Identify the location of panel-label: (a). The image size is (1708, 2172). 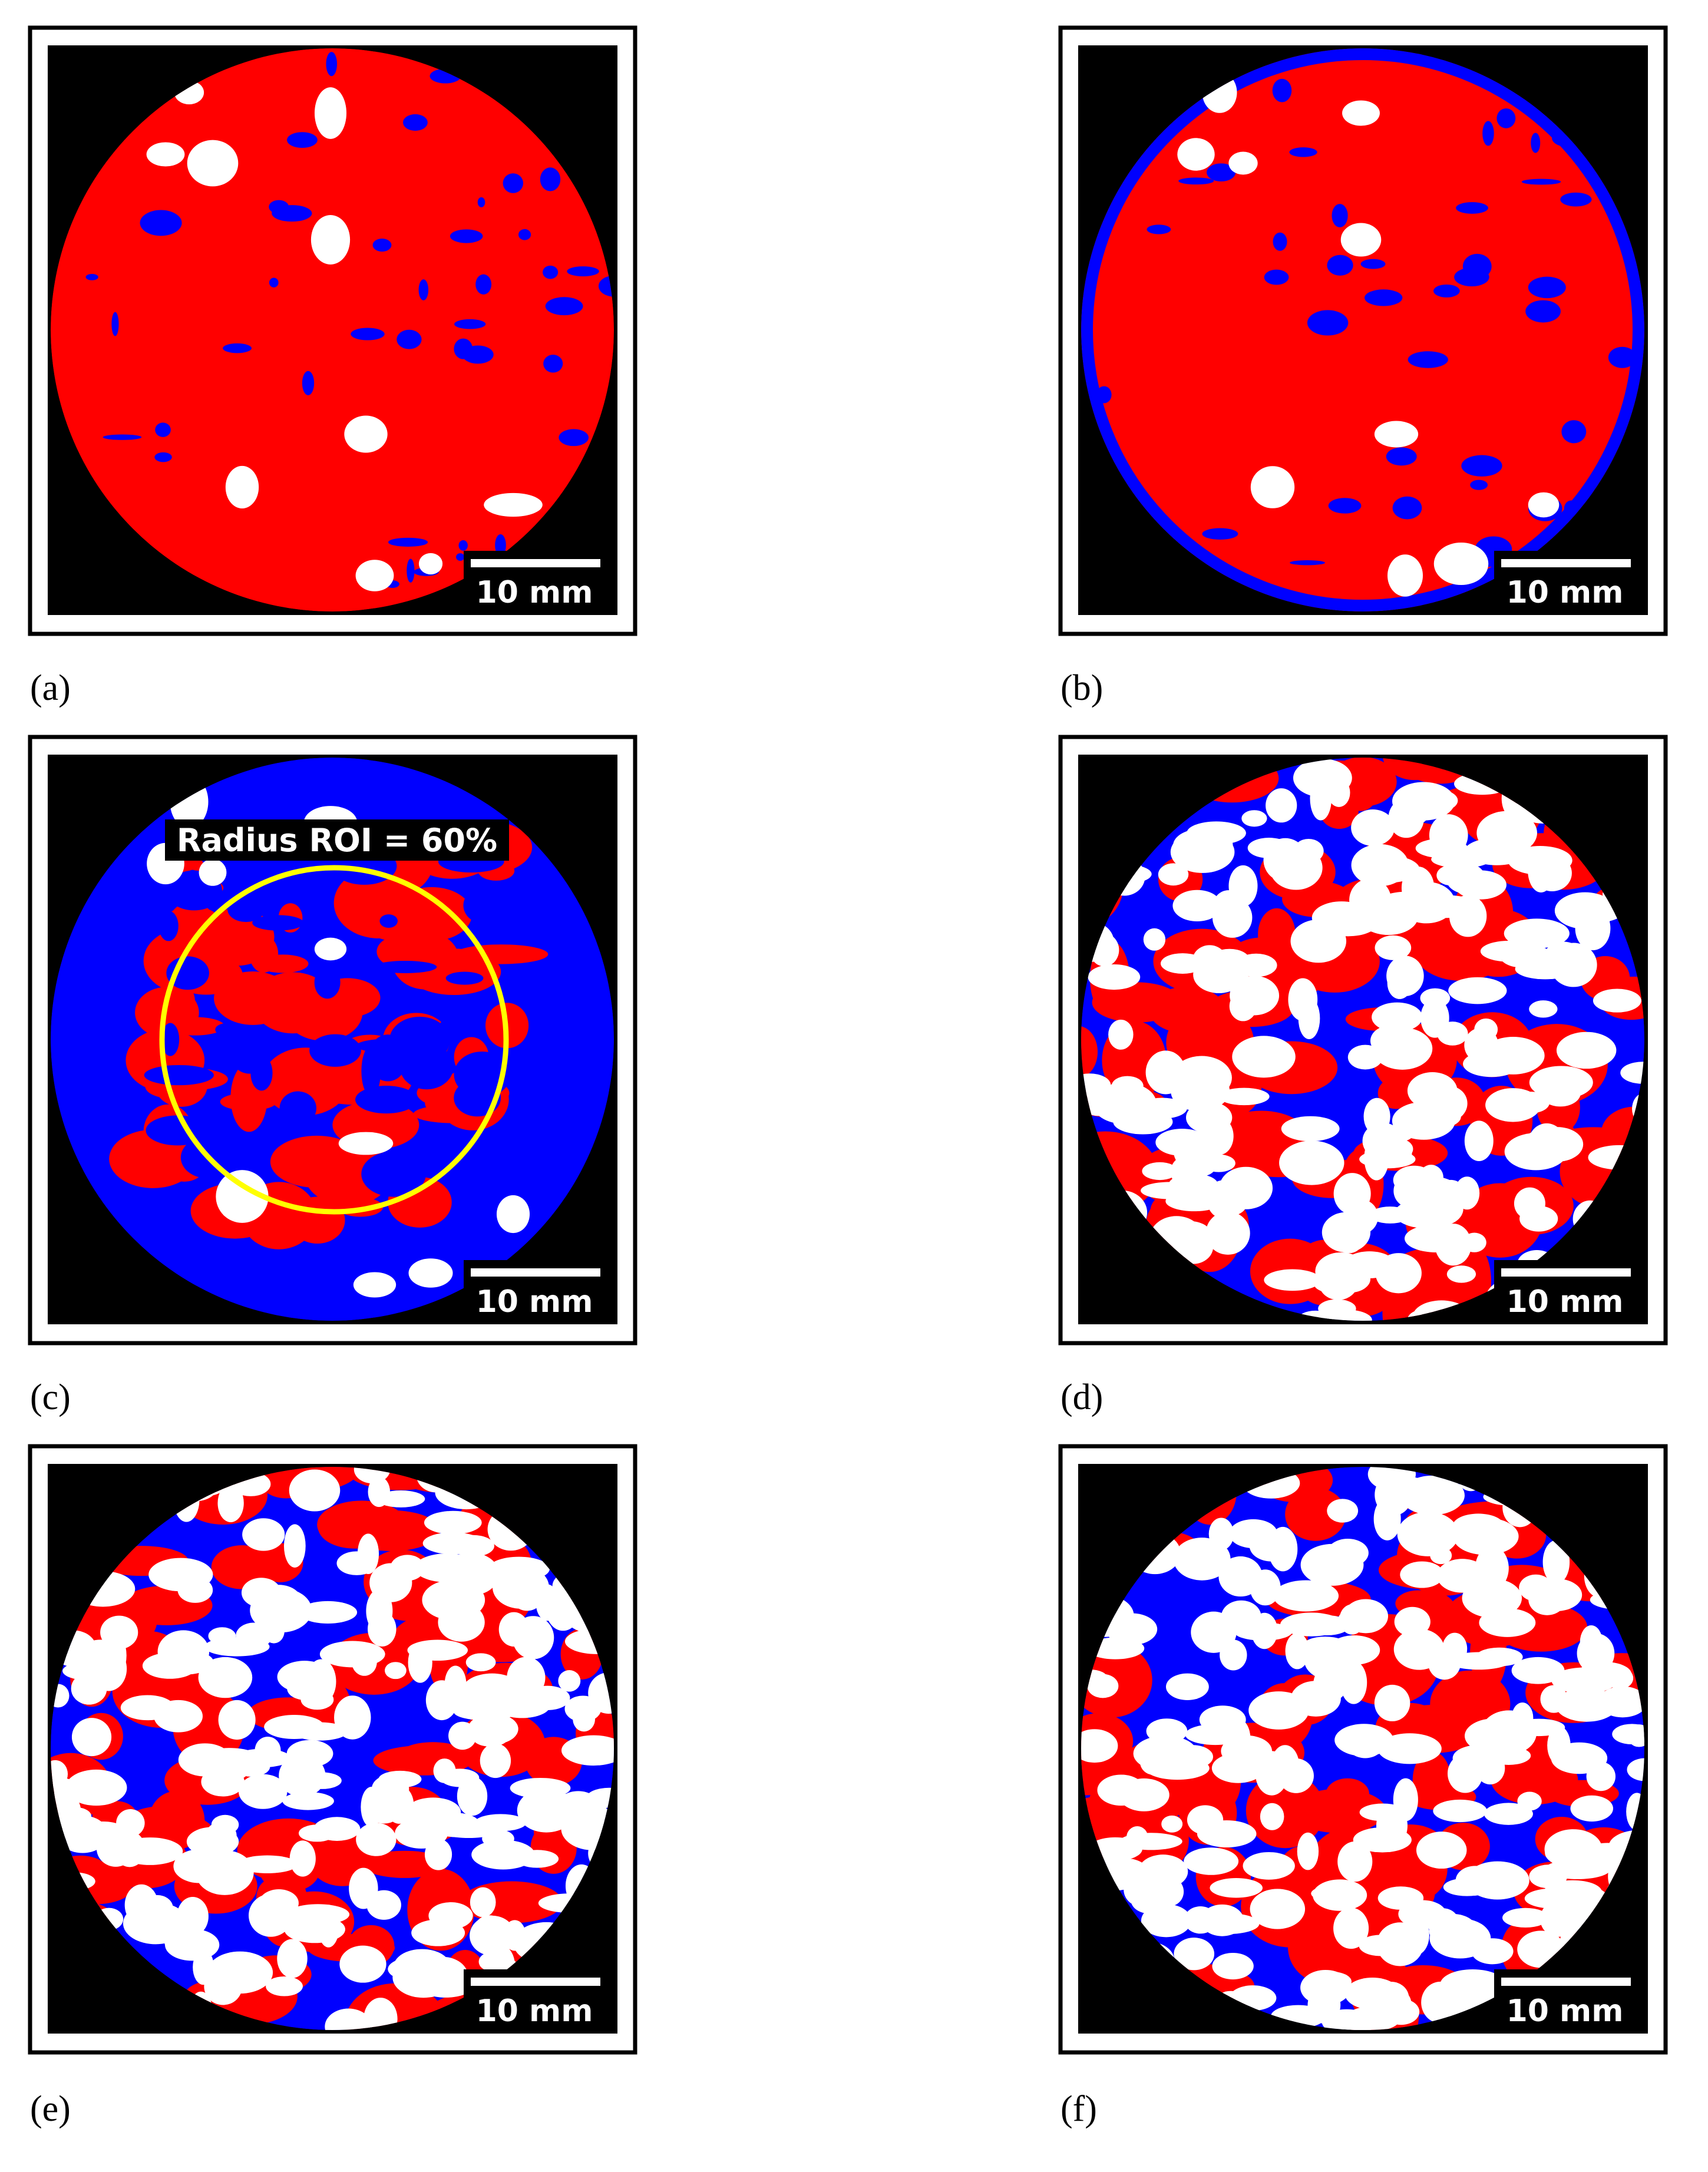
(50, 688).